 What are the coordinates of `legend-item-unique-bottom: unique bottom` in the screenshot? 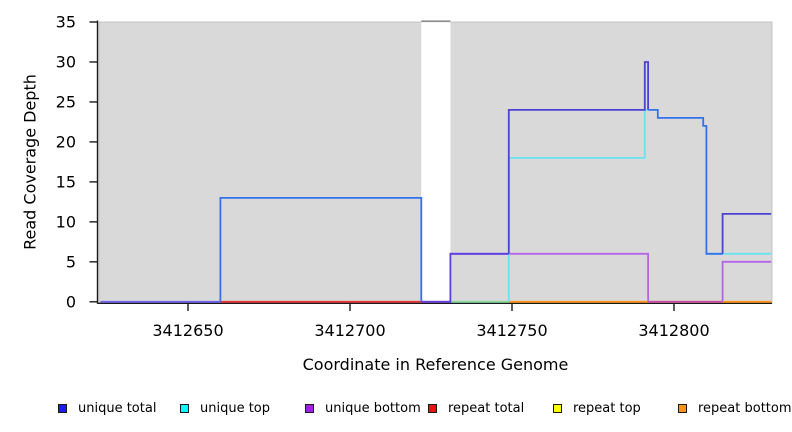 It's located at (363, 408).